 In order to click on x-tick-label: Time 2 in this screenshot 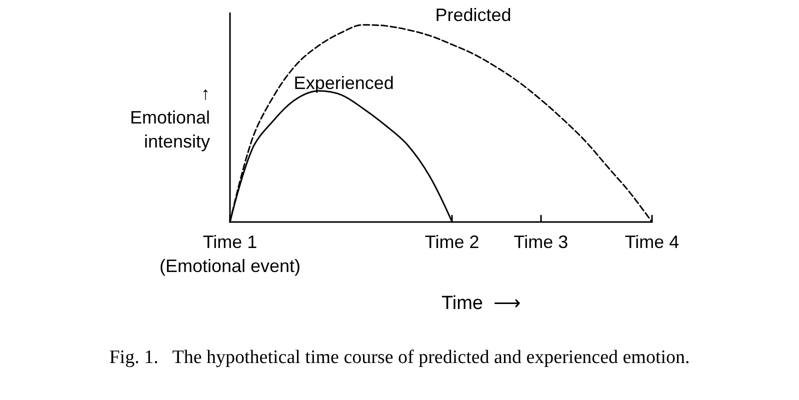, I will do `click(452, 242)`.